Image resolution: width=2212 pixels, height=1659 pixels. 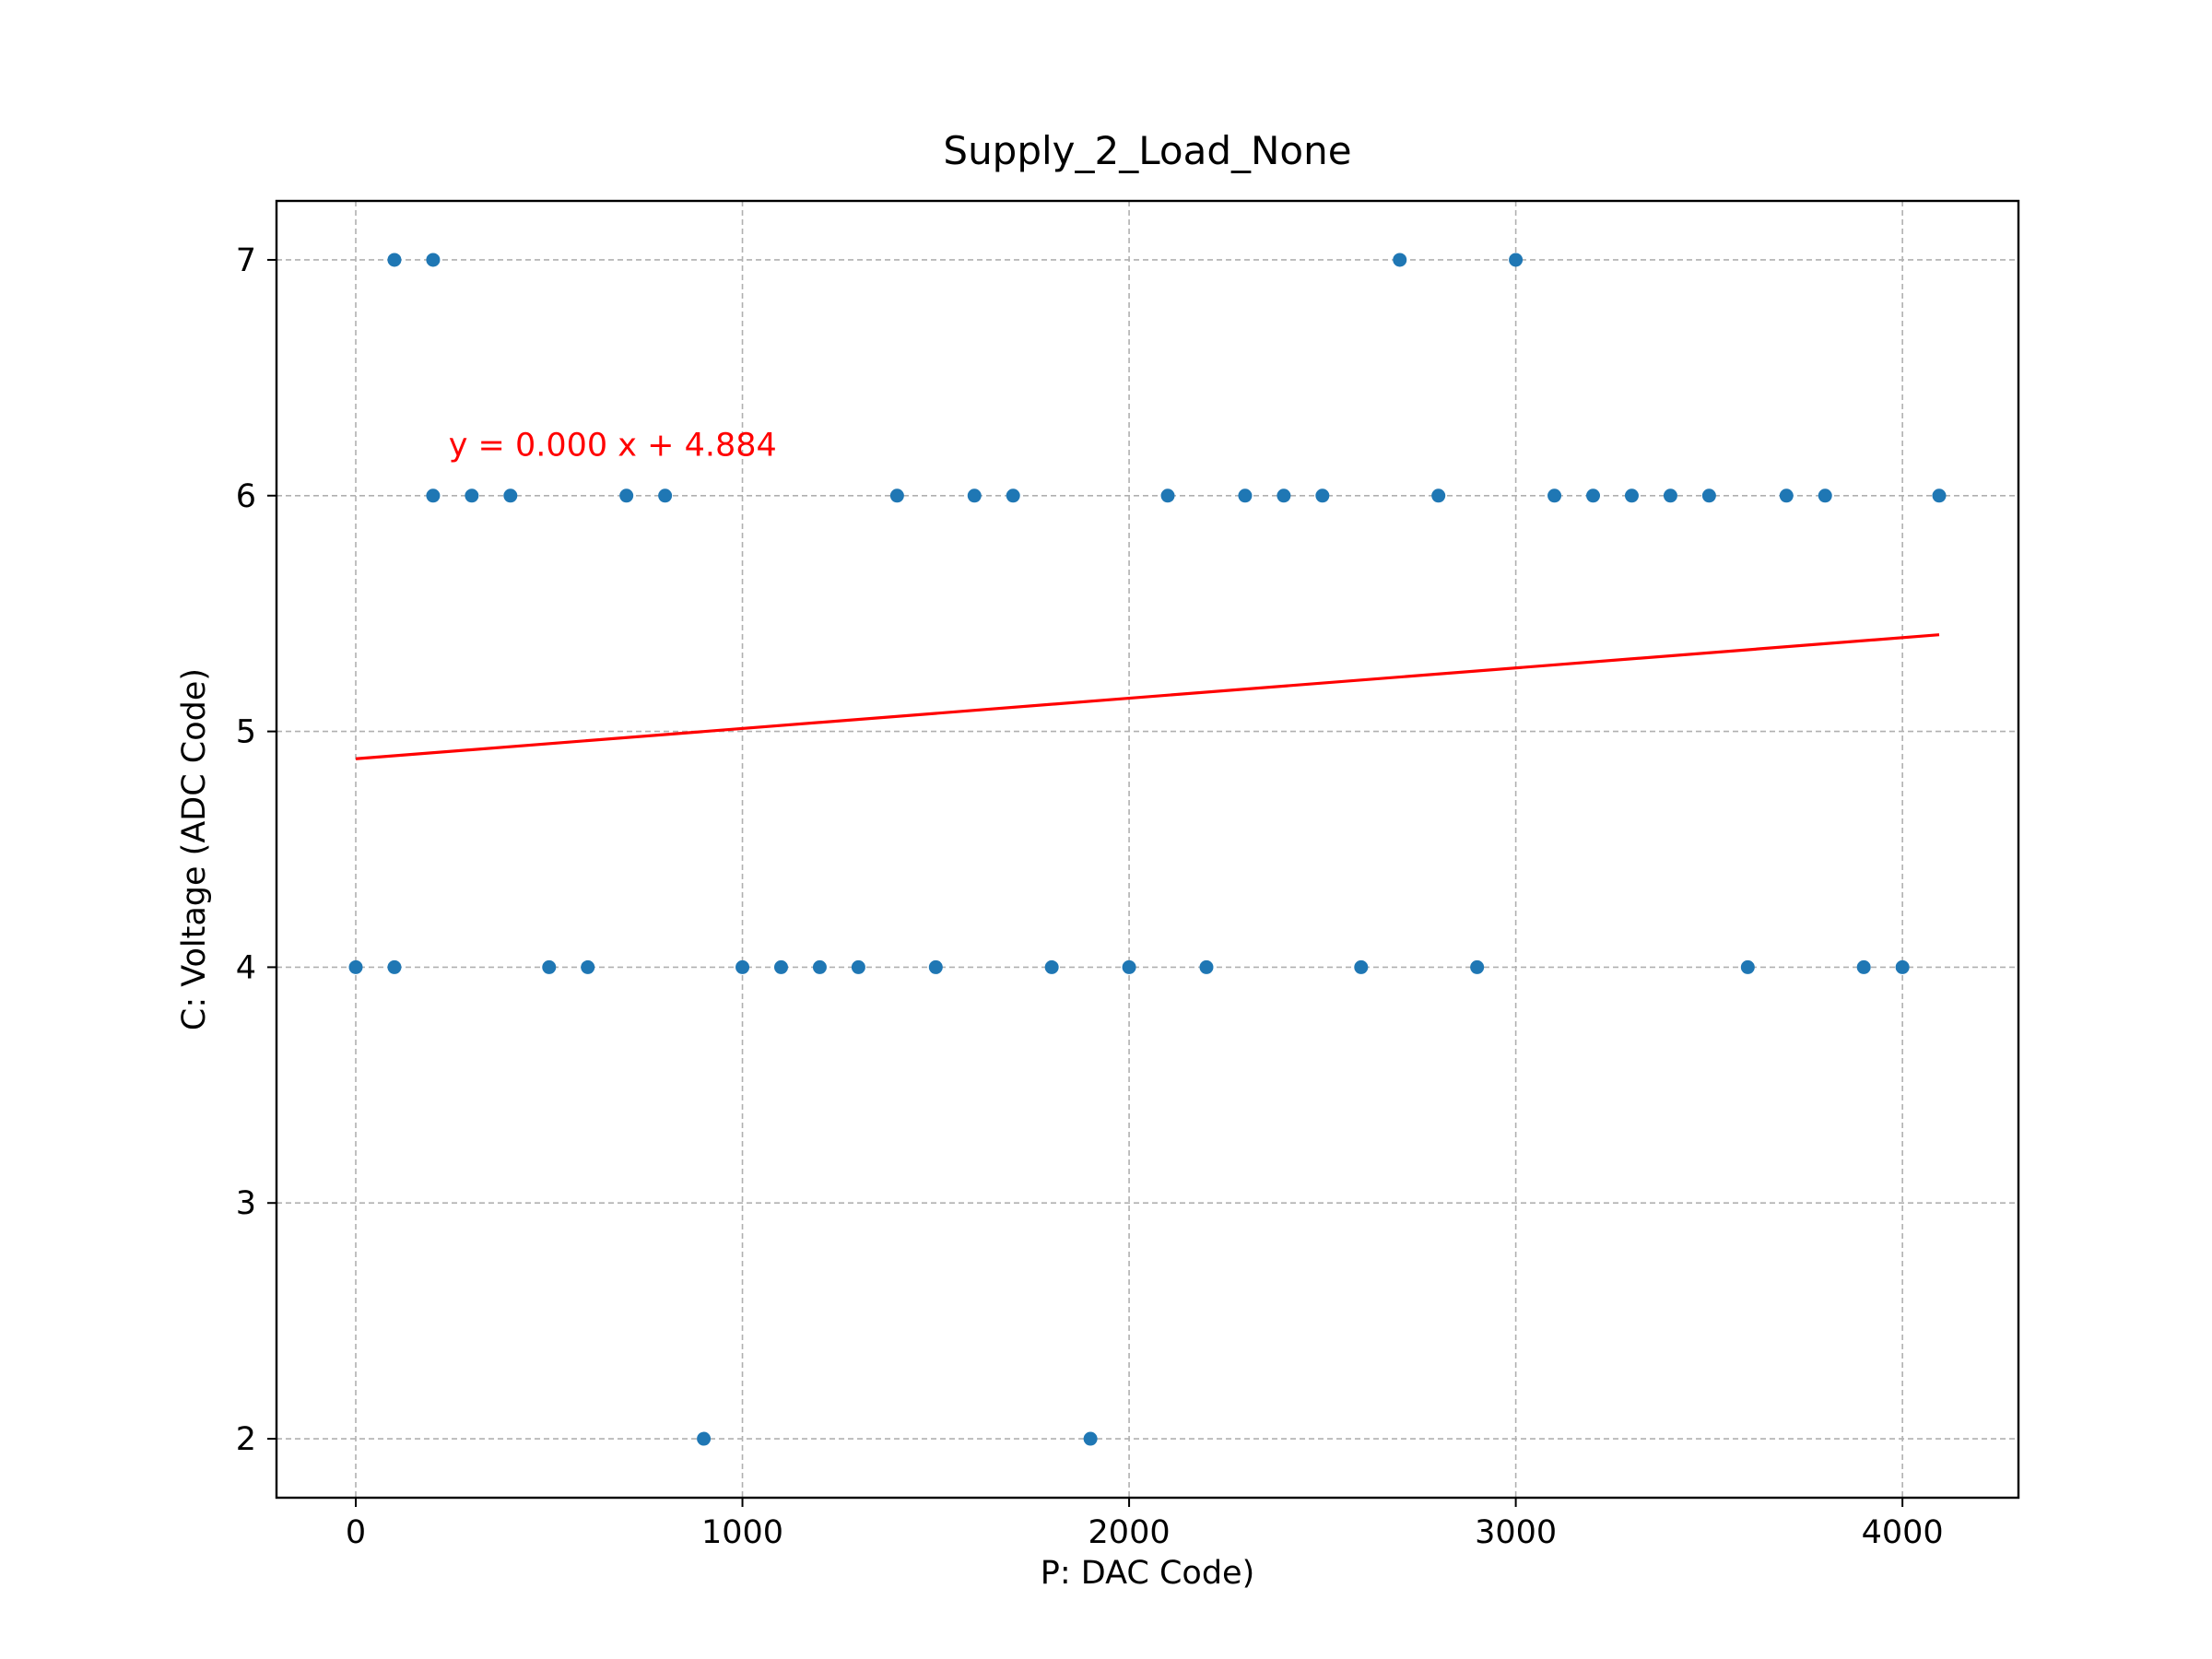 What do you see at coordinates (613, 445) in the screenshot?
I see `fit-equation-annotation: y = 0.000 x + 4.884` at bounding box center [613, 445].